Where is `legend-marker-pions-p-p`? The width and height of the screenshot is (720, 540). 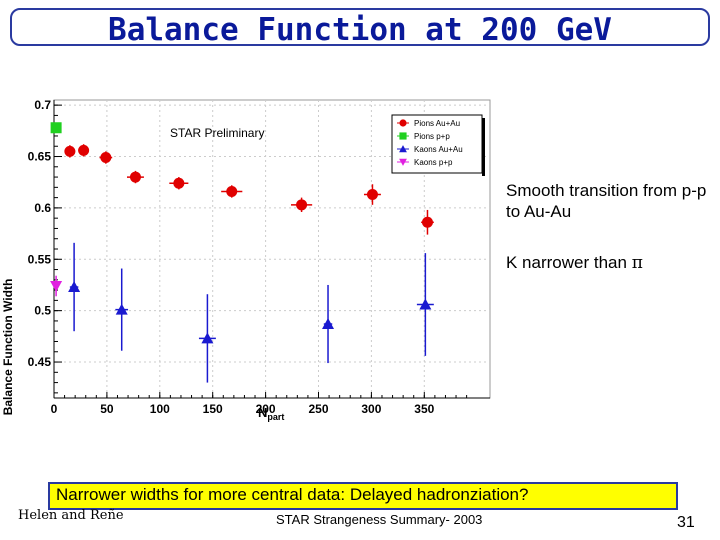 legend-marker-pions-p-p is located at coordinates (403, 136).